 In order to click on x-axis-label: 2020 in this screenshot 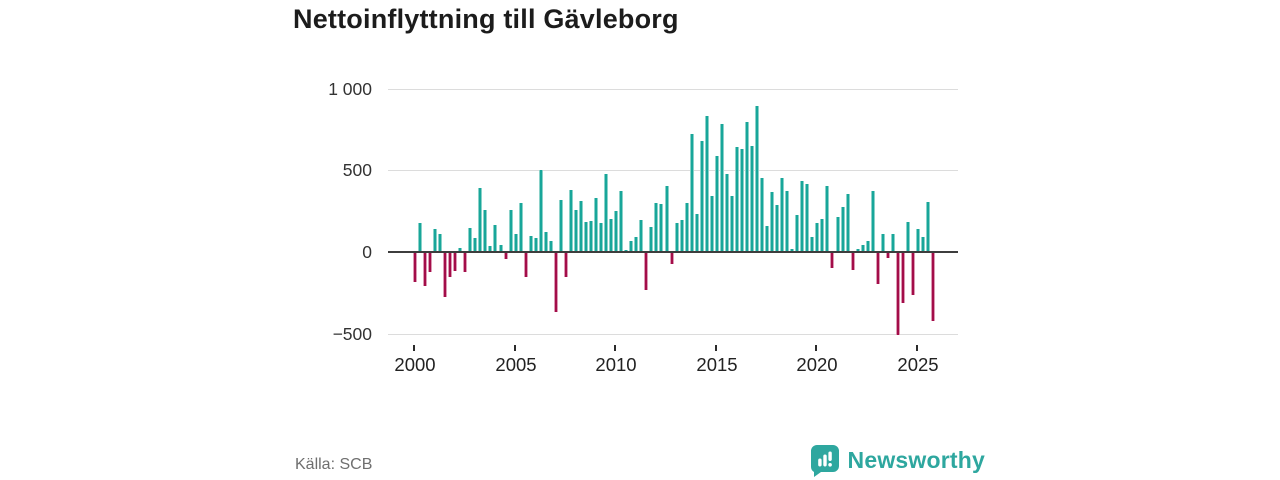, I will do `click(817, 364)`.